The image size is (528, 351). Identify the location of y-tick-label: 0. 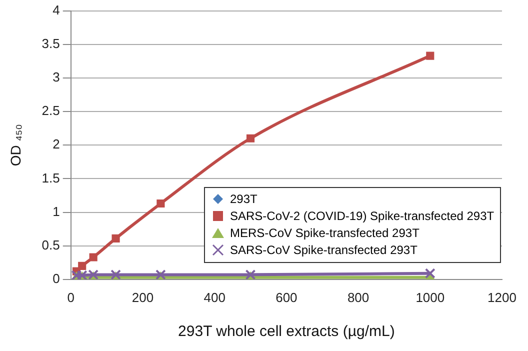
(56, 278).